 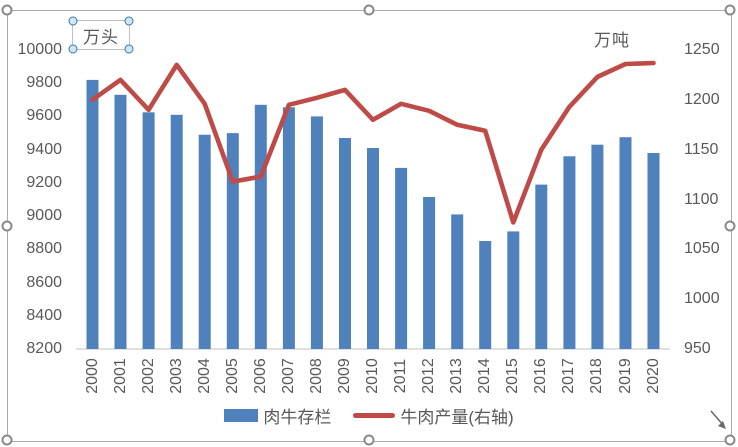 What do you see at coordinates (44, 348) in the screenshot?
I see `y-axis-left-tick: 8200` at bounding box center [44, 348].